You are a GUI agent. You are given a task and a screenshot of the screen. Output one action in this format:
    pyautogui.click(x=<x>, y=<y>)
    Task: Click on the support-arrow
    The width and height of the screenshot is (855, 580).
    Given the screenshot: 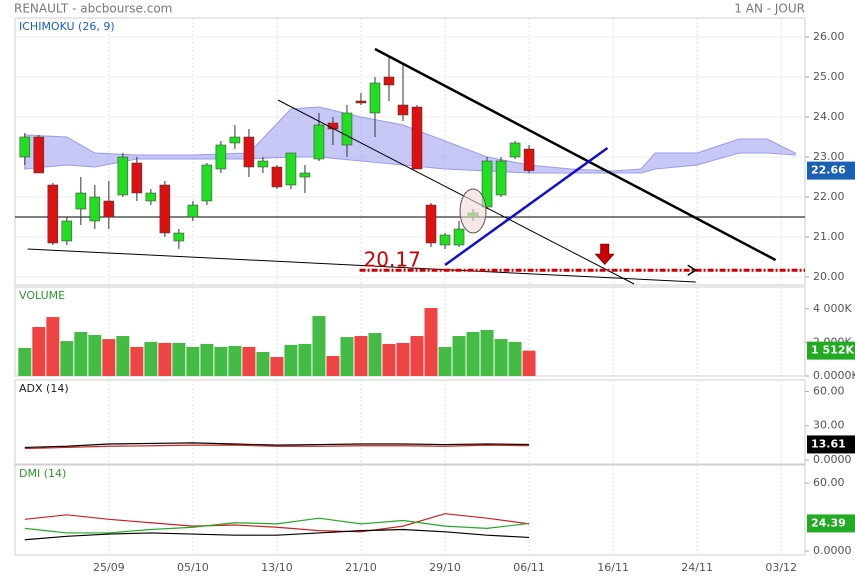 What is the action you would take?
    pyautogui.click(x=692, y=270)
    